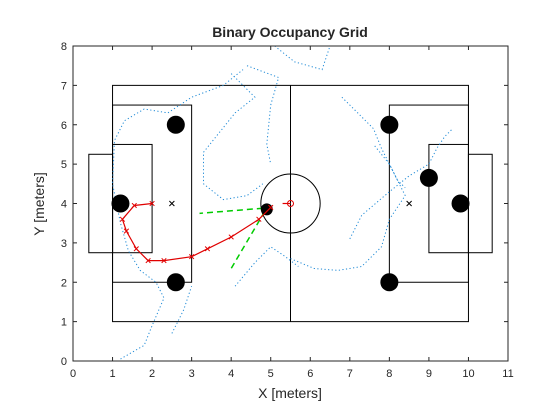 This screenshot has width=560, height=420. I want to click on y-tick-label-1: 1, so click(64, 323).